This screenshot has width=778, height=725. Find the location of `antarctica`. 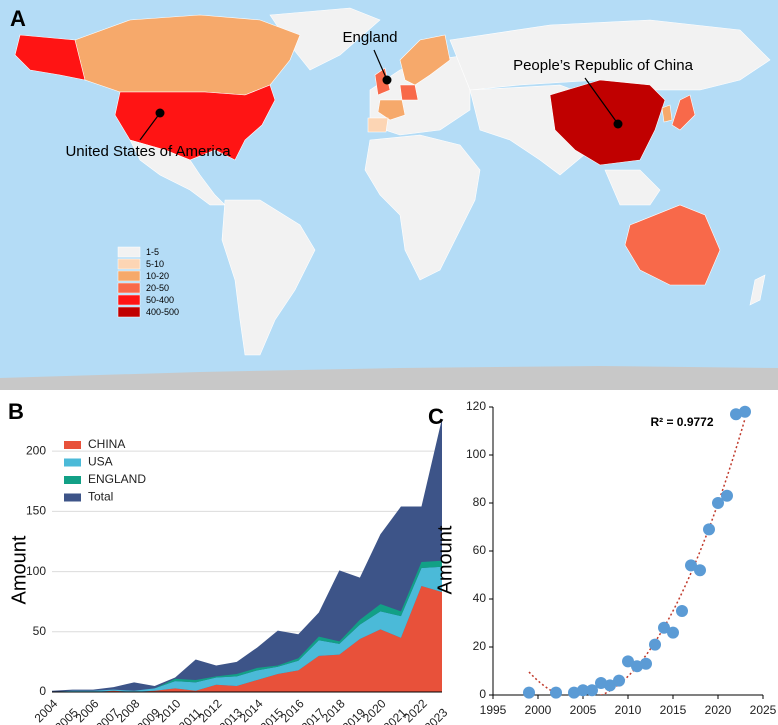

antarctica is located at coordinates (389, 378).